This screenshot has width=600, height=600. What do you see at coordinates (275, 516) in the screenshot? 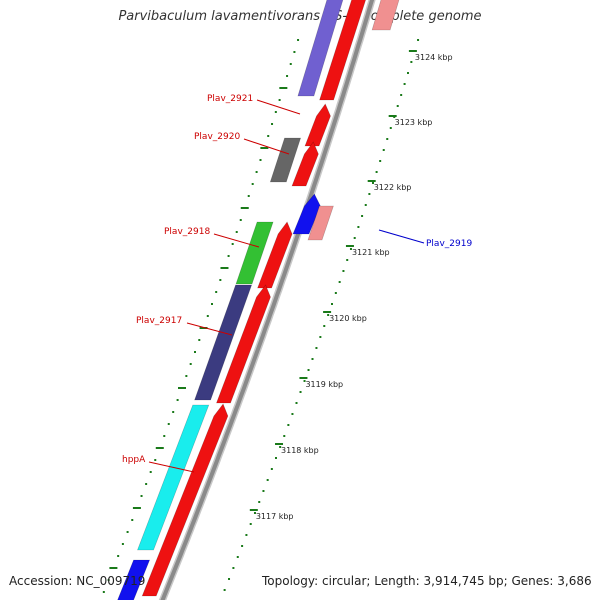
I see `scale-label: 3117 kbp` at bounding box center [275, 516].